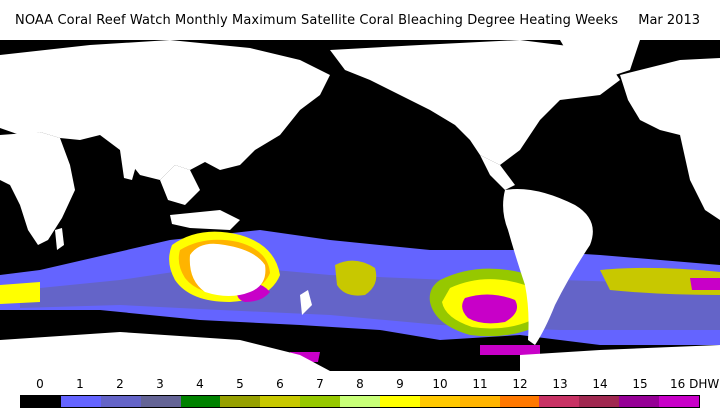  I want to click on land-india, so click(130, 165).